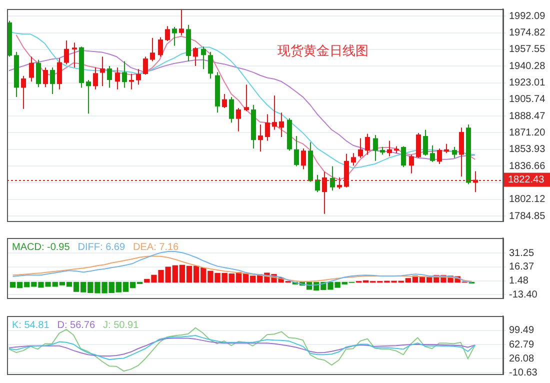 The image size is (550, 383). What do you see at coordinates (527, 83) in the screenshot?
I see `y-tick-label: 1923.01` at bounding box center [527, 83].